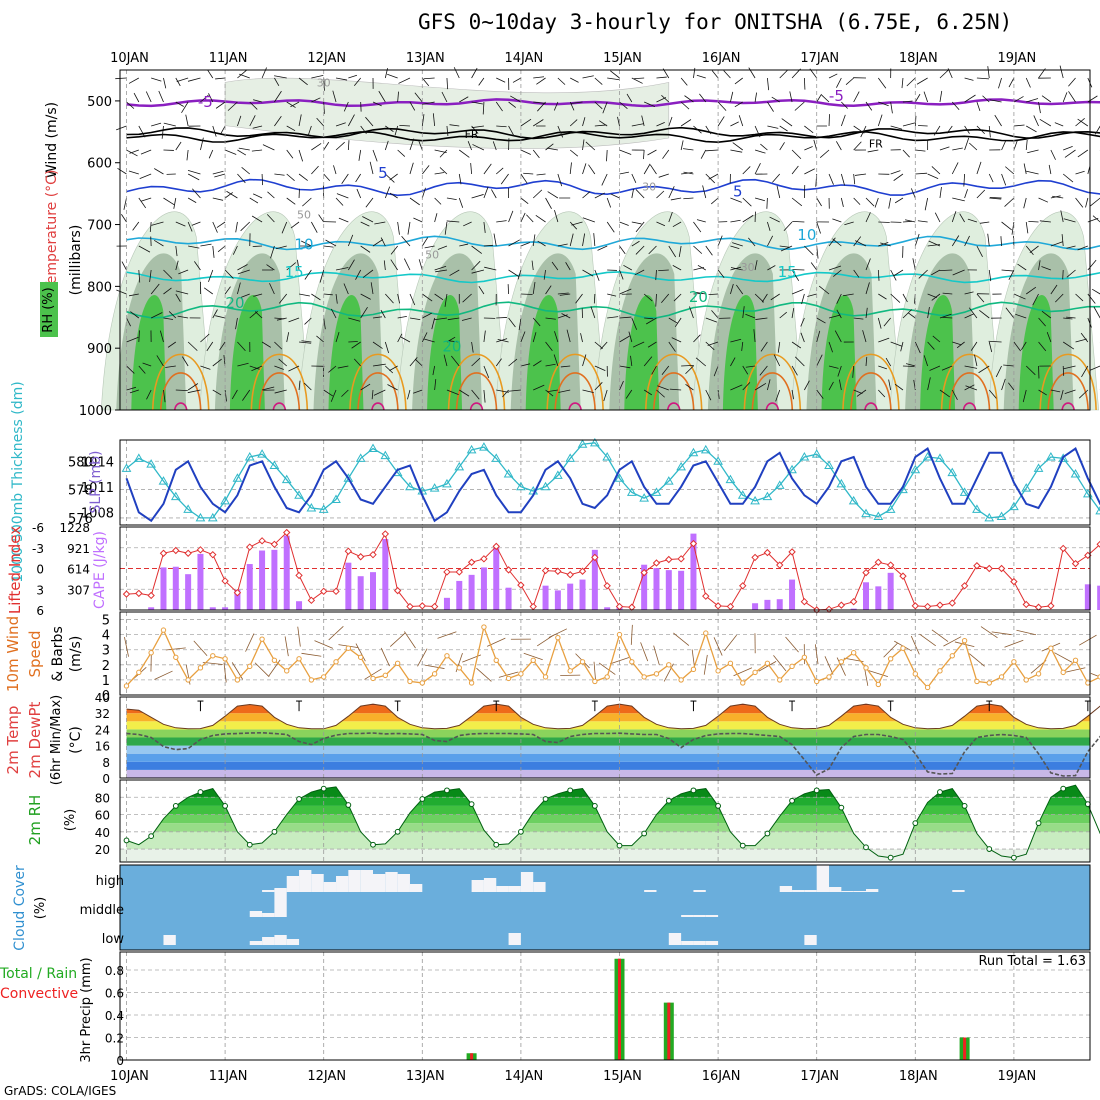 Image resolution: width=1100 pixels, height=1100 pixels. Describe the element at coordinates (326, 58) in the screenshot. I see `date-label-top: 12JAN` at that location.